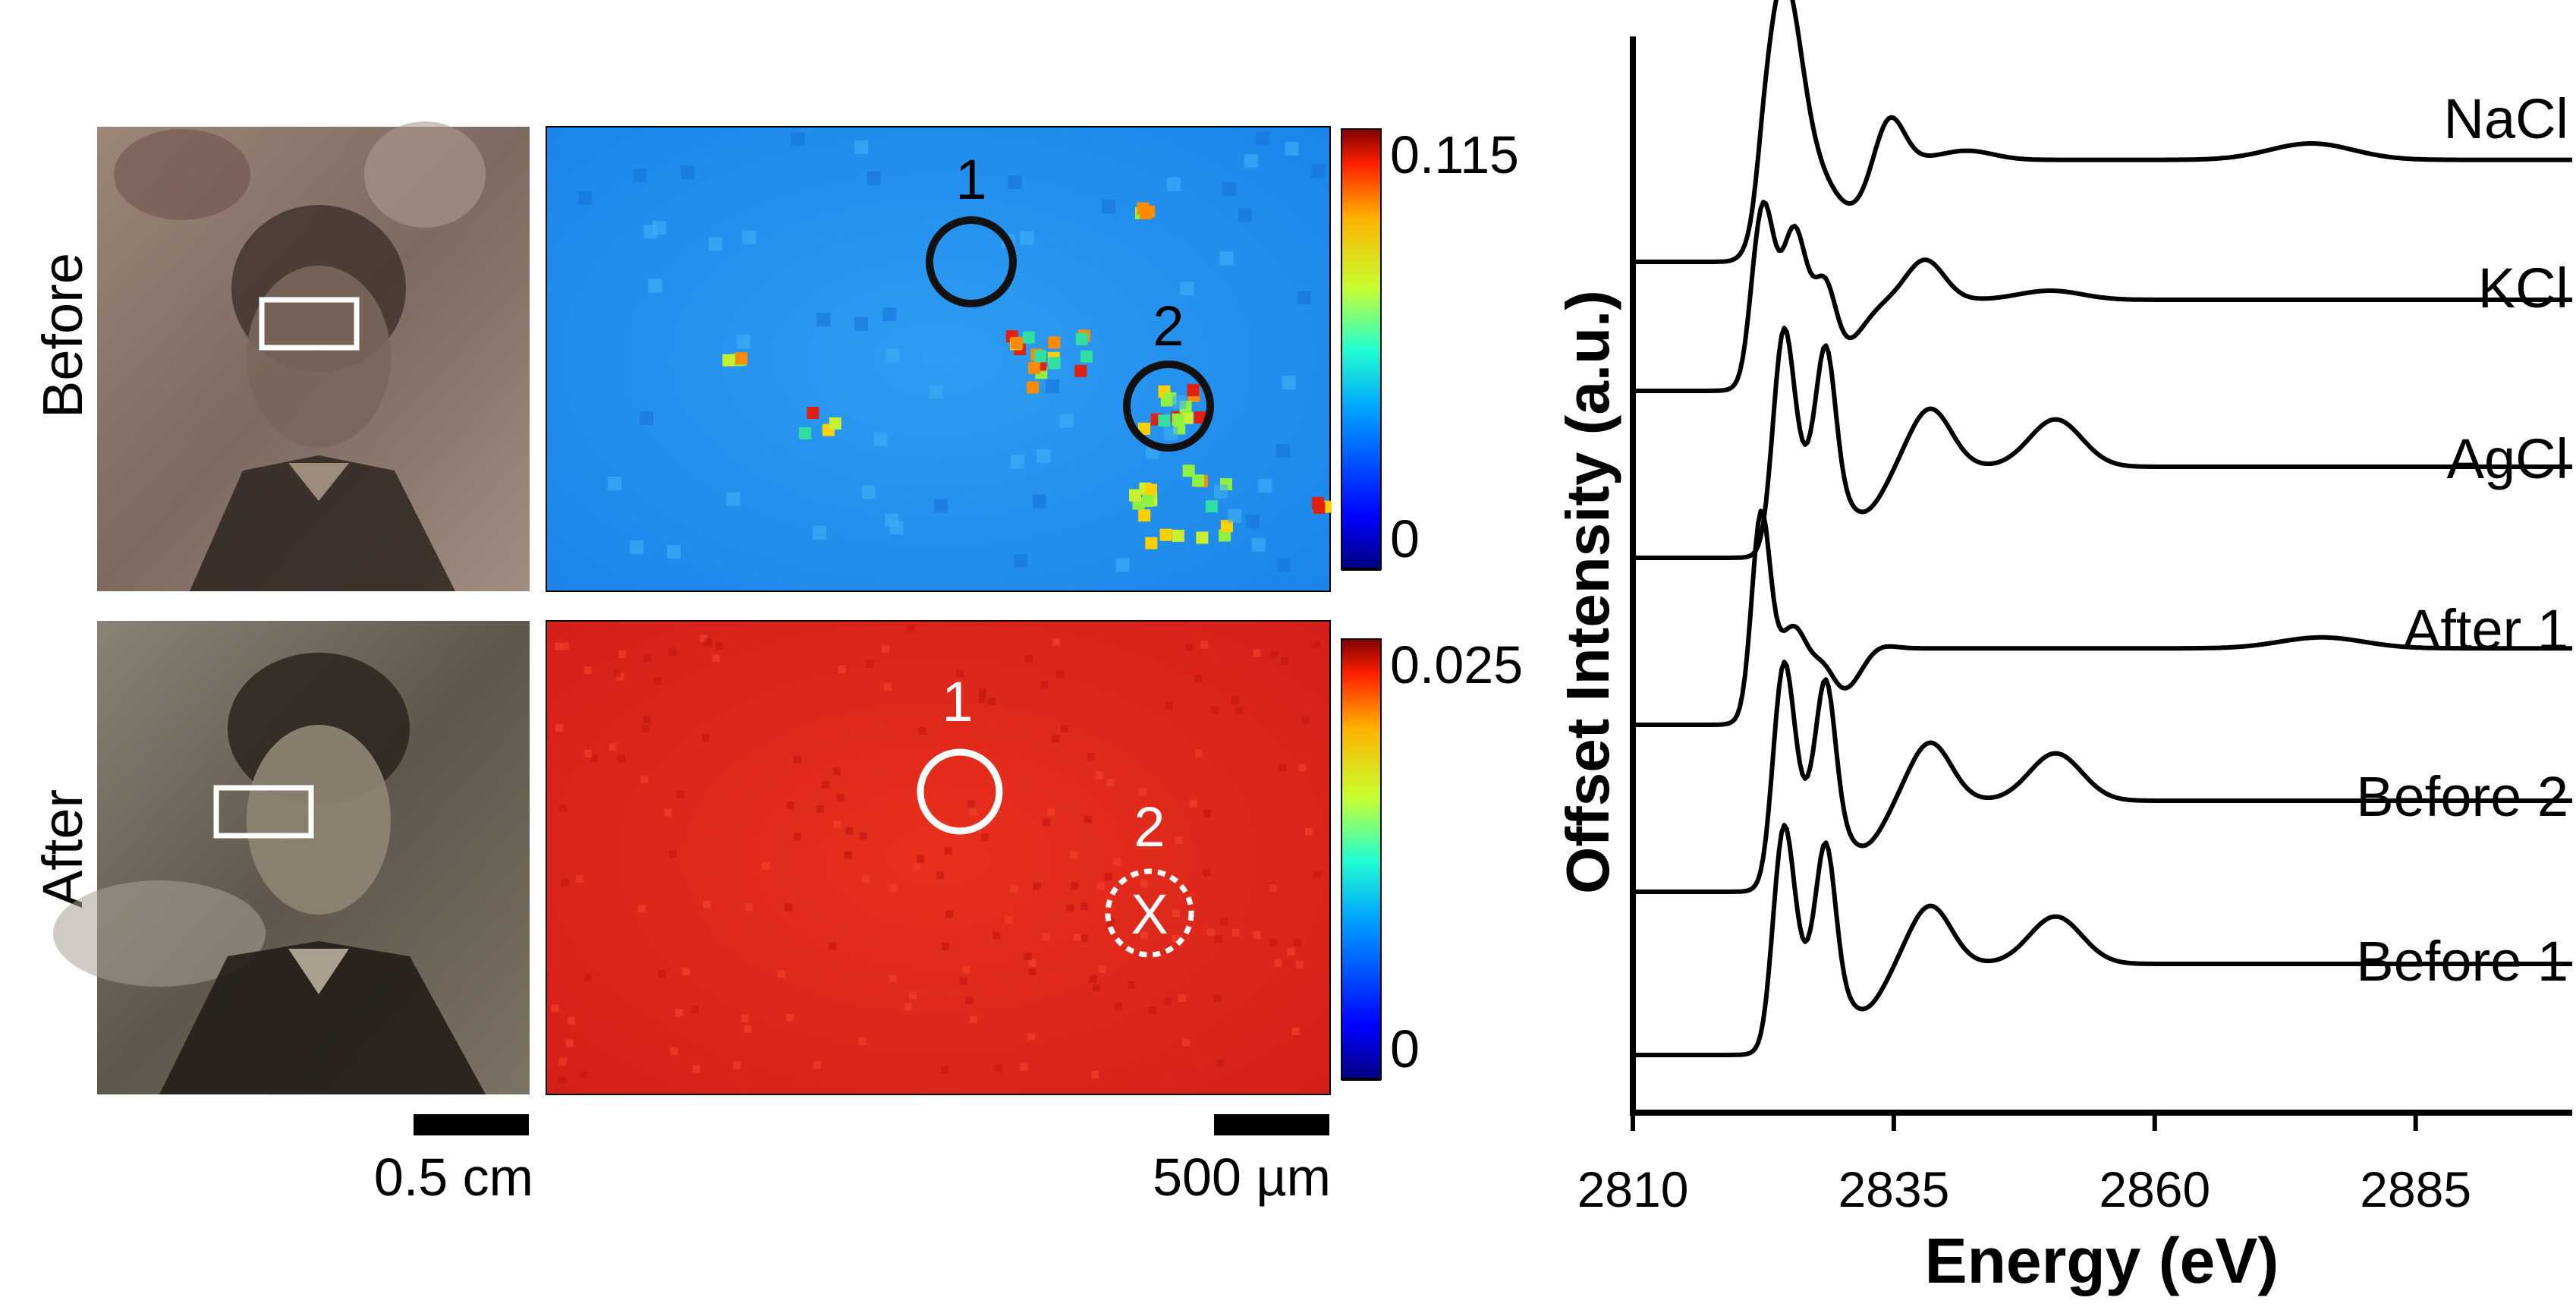  Describe the element at coordinates (291, 857) in the screenshot. I see `photo-after` at that location.